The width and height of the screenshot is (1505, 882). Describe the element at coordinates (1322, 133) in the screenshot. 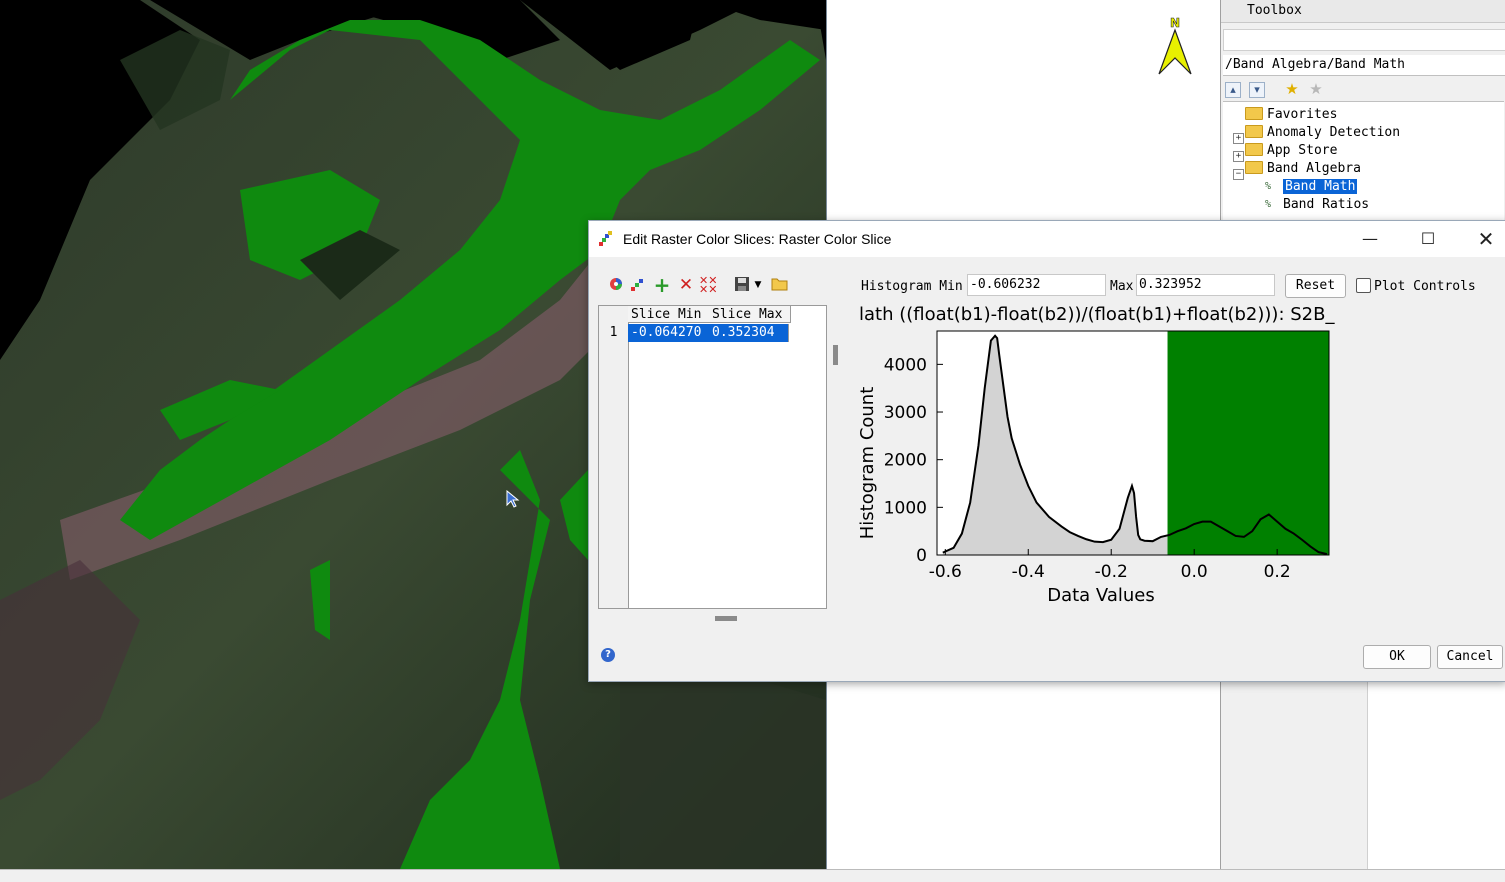

I see `tree-item-anomaly-detection: Anomaly Detection` at that location.